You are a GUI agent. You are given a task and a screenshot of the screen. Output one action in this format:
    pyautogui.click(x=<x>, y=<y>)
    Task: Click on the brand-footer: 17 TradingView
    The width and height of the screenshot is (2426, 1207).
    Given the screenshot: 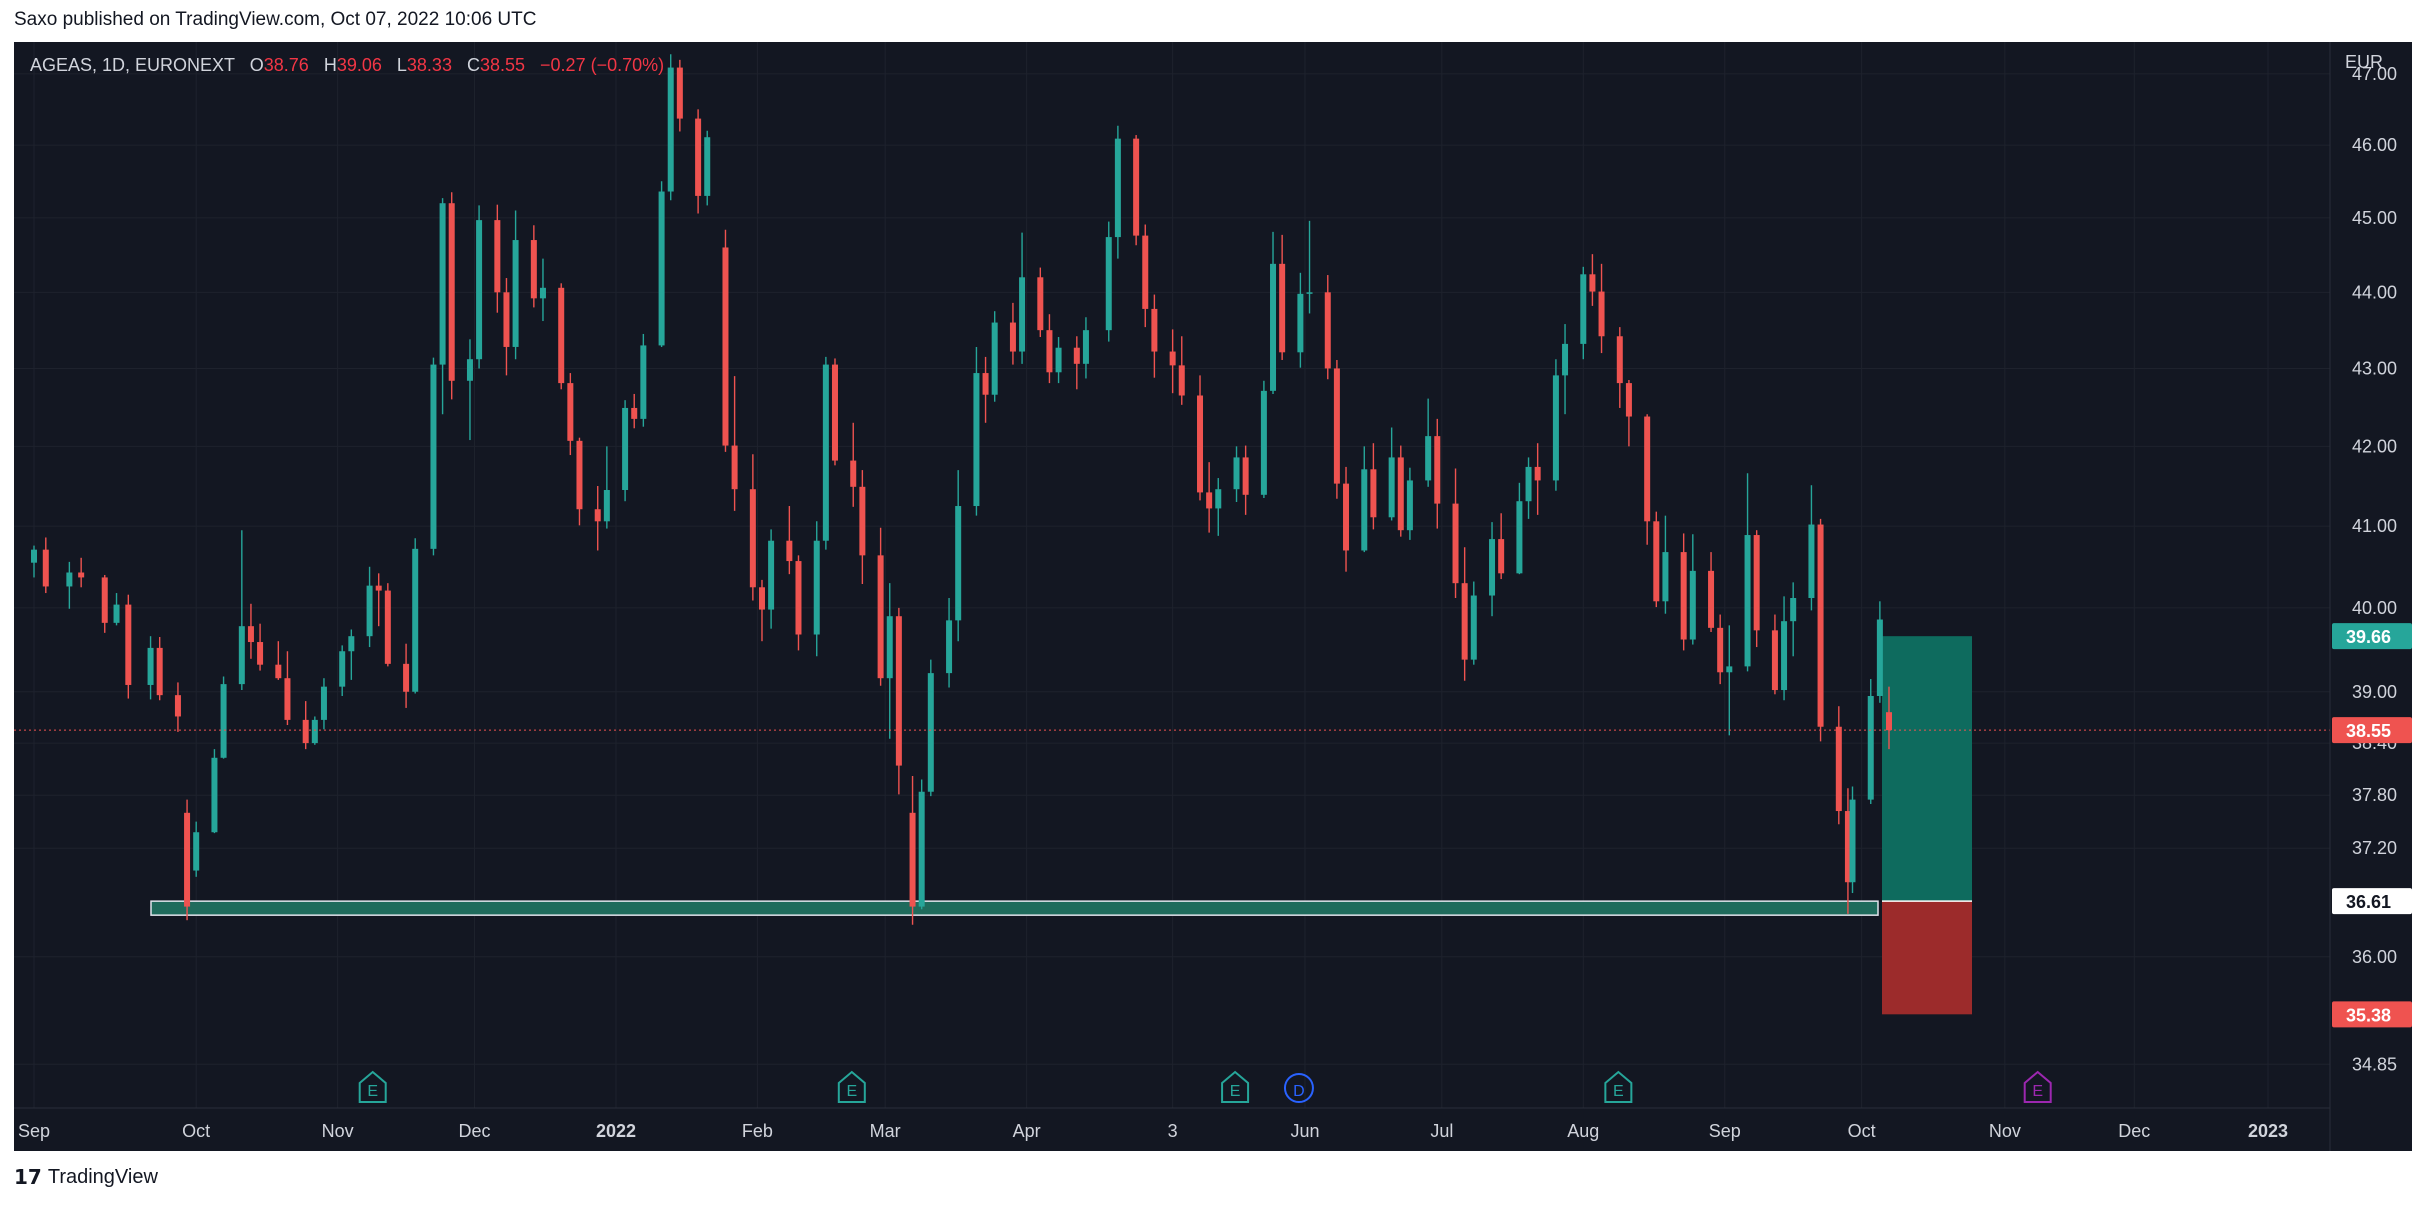 What is the action you would take?
    pyautogui.click(x=86, y=1177)
    